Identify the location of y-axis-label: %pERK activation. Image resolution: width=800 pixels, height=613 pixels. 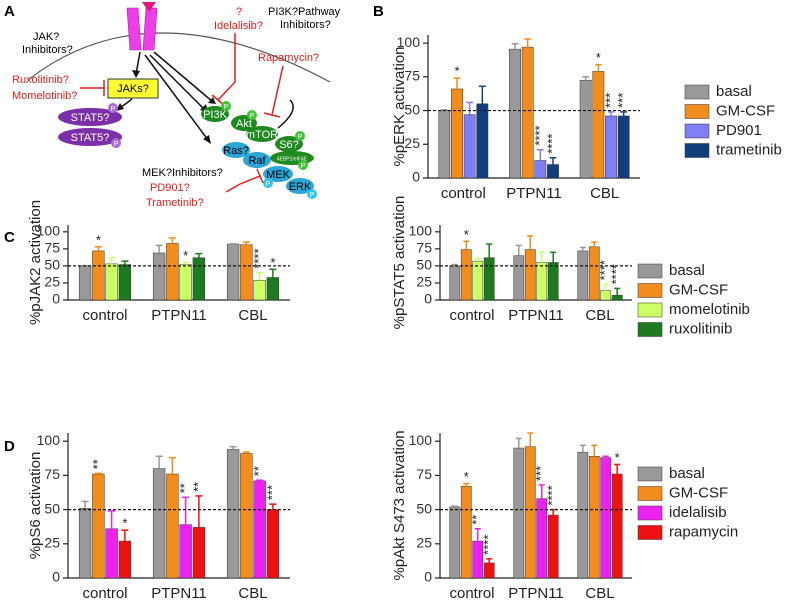
(399, 106).